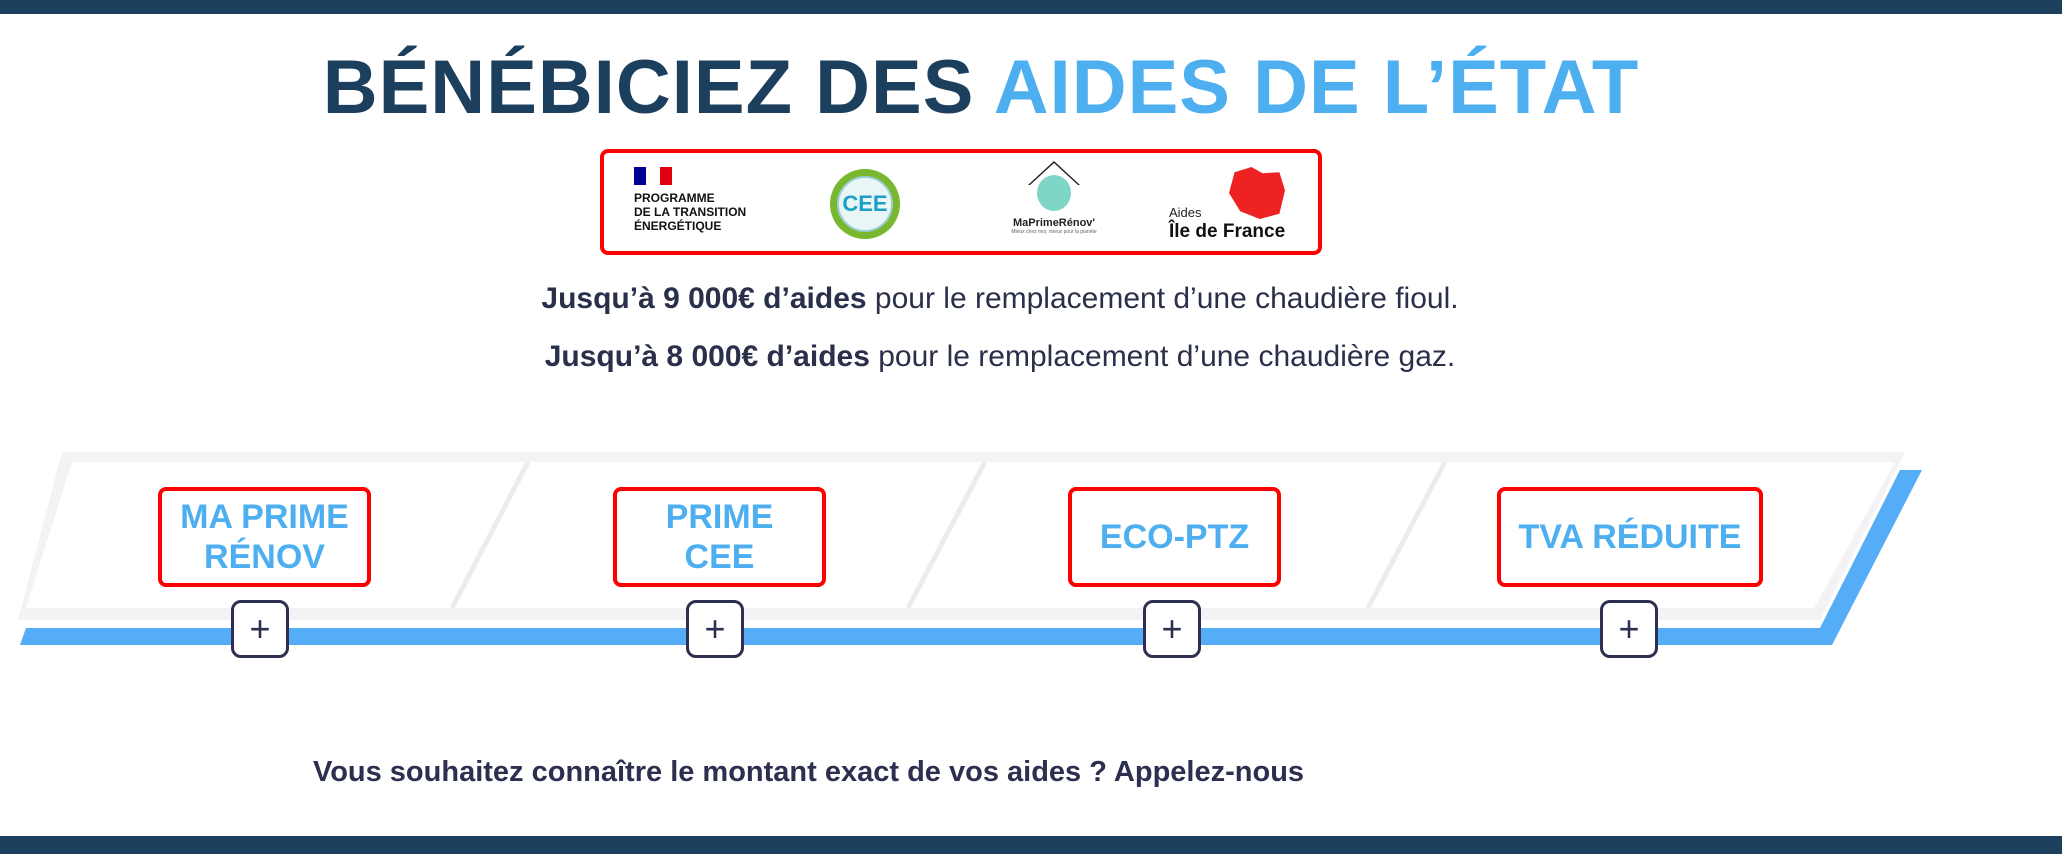  I want to click on title-accent: AIDES DE L’ÉTAT, so click(1316, 87).